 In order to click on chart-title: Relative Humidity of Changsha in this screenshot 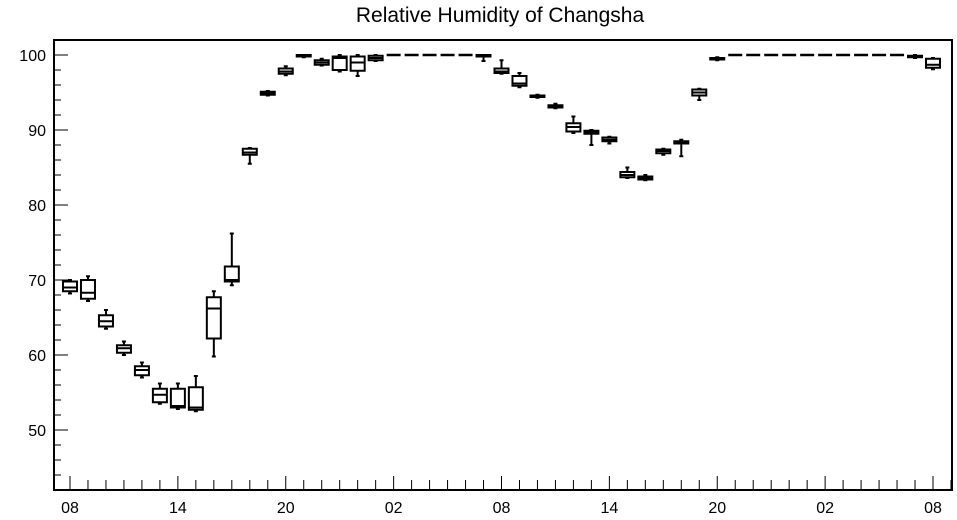, I will do `click(500, 15)`.